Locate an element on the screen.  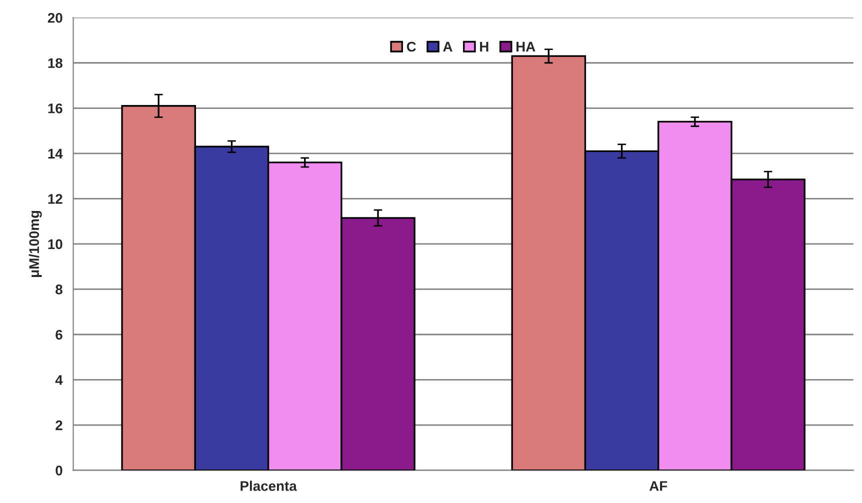
y-tick-label: 8 is located at coordinates (59, 289).